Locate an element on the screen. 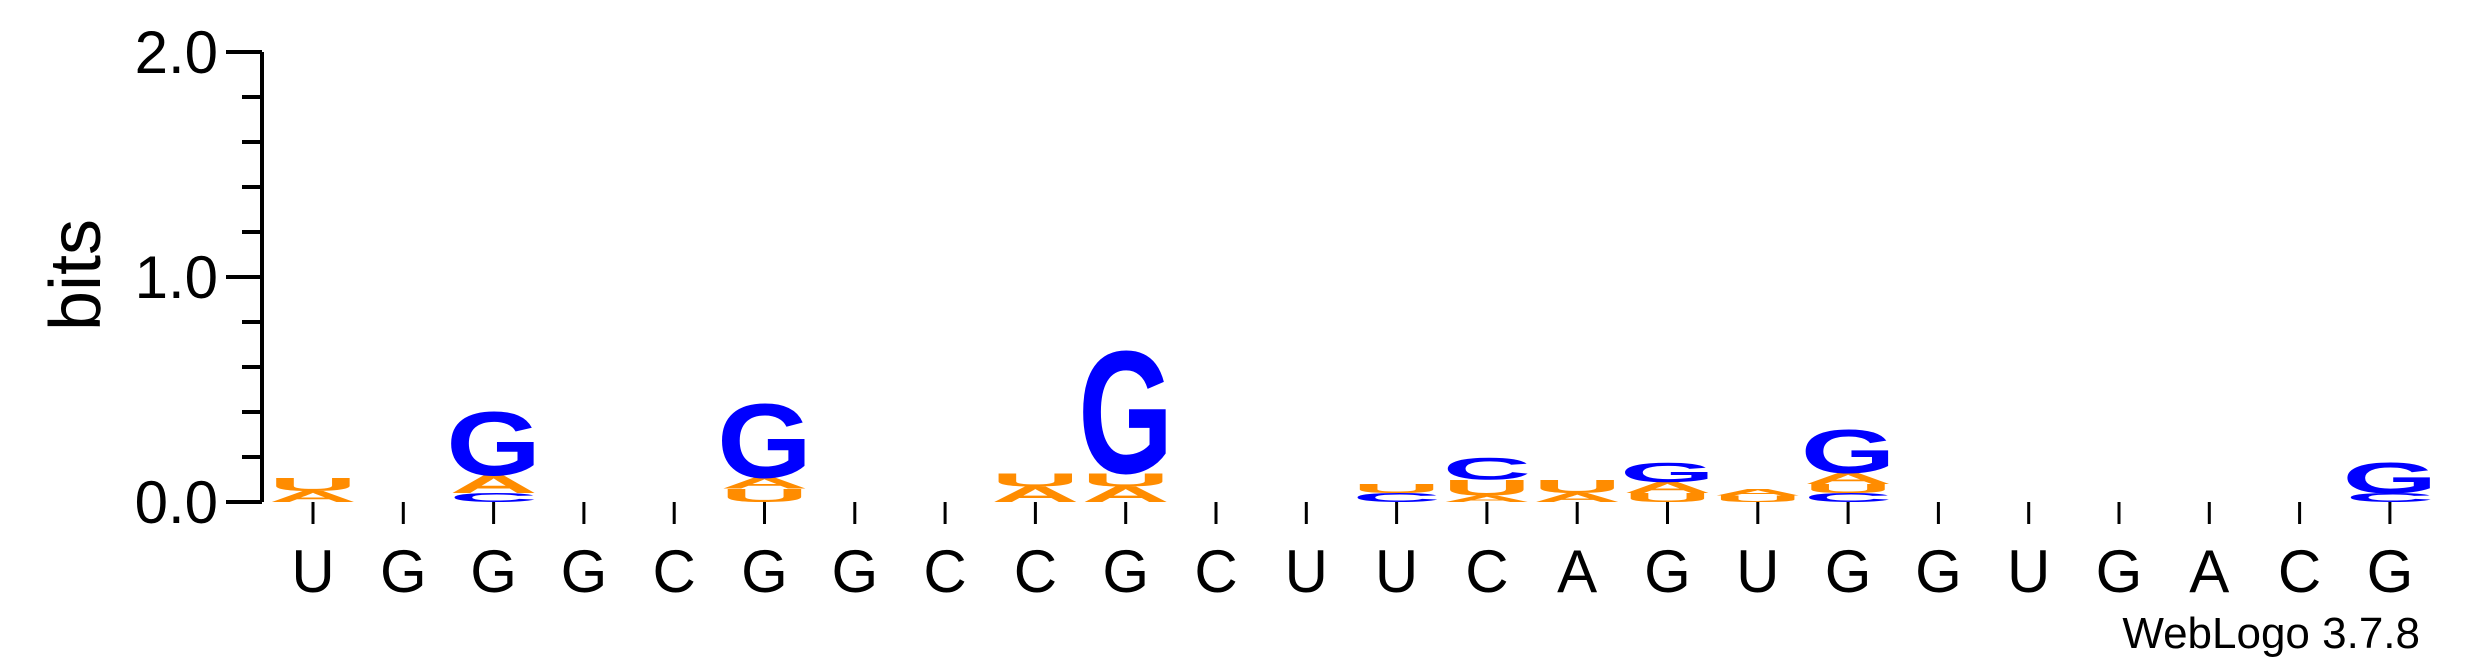  y-axis-title: bits is located at coordinates (76, 275).